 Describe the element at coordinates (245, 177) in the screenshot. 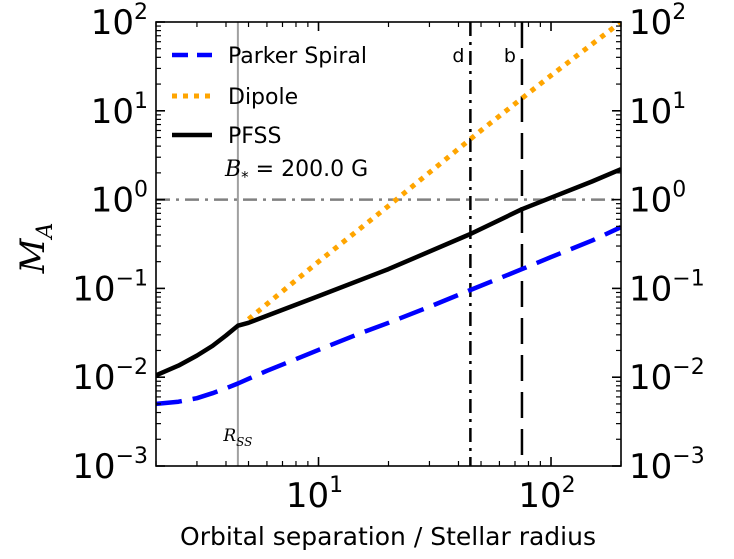

I see `field-subscript: *` at that location.